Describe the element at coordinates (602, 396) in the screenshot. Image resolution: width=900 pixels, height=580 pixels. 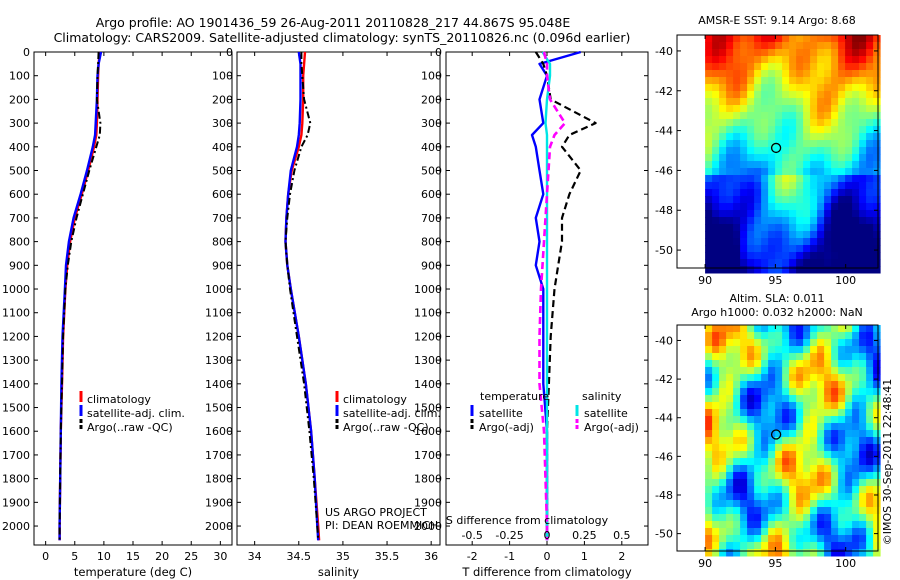
I see `legend-header: salinity` at that location.